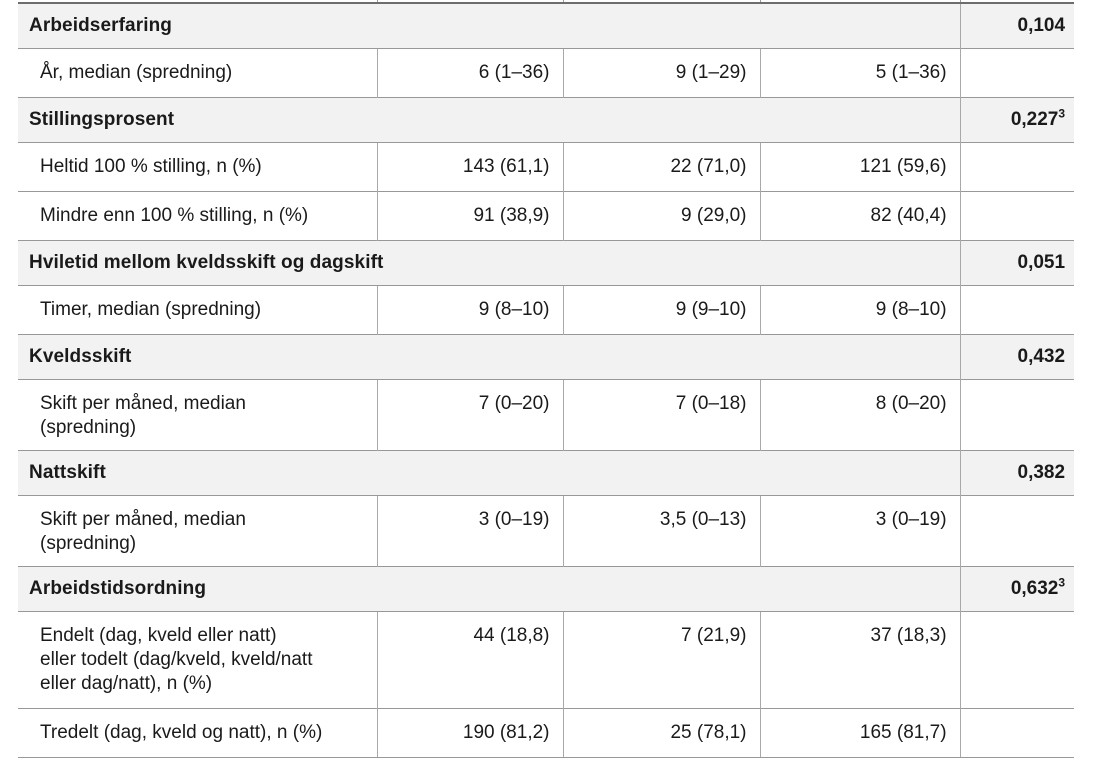 The width and height of the screenshot is (1093, 759). What do you see at coordinates (489, 356) in the screenshot?
I see `section-title: Kveldsskift` at bounding box center [489, 356].